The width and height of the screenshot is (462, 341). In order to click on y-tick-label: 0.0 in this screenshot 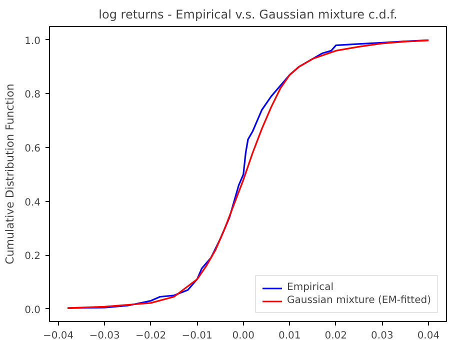, I will do `click(32, 310)`.